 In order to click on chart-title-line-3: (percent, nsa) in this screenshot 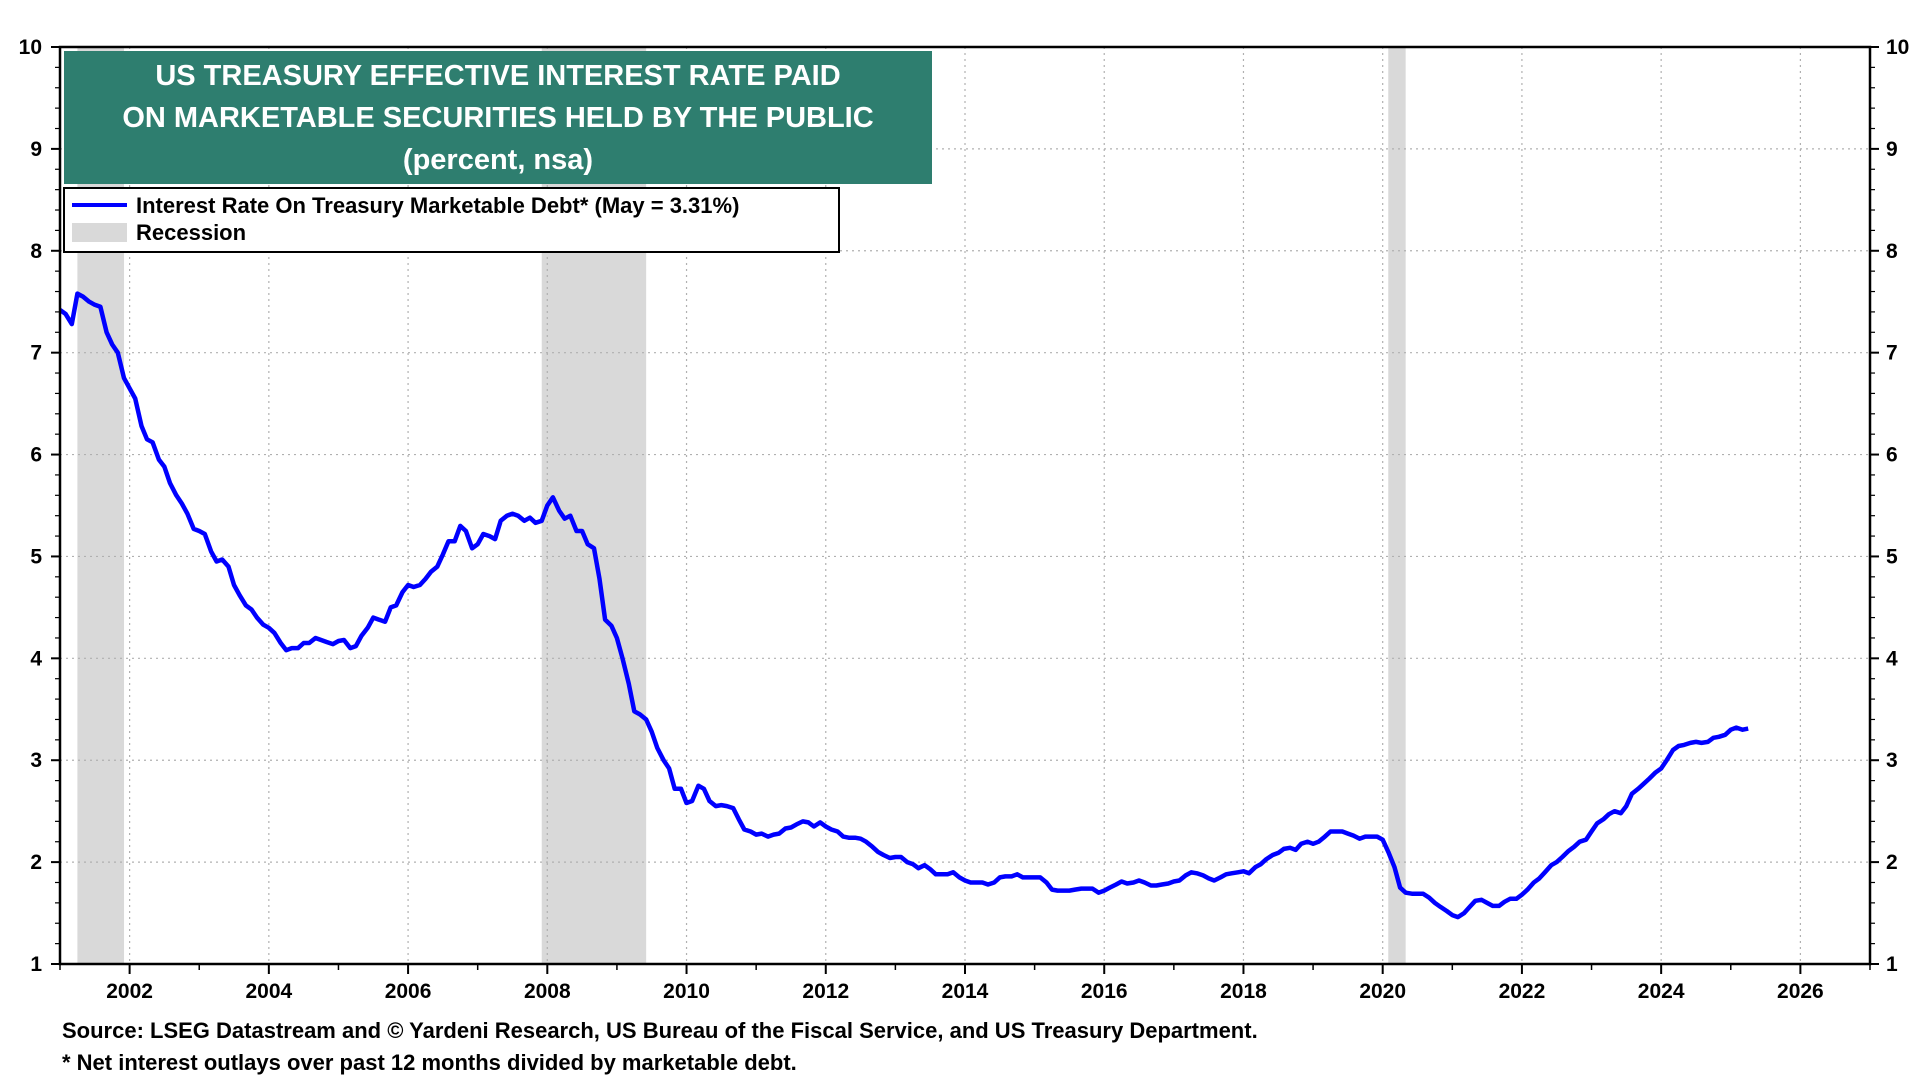, I will do `click(498, 160)`.